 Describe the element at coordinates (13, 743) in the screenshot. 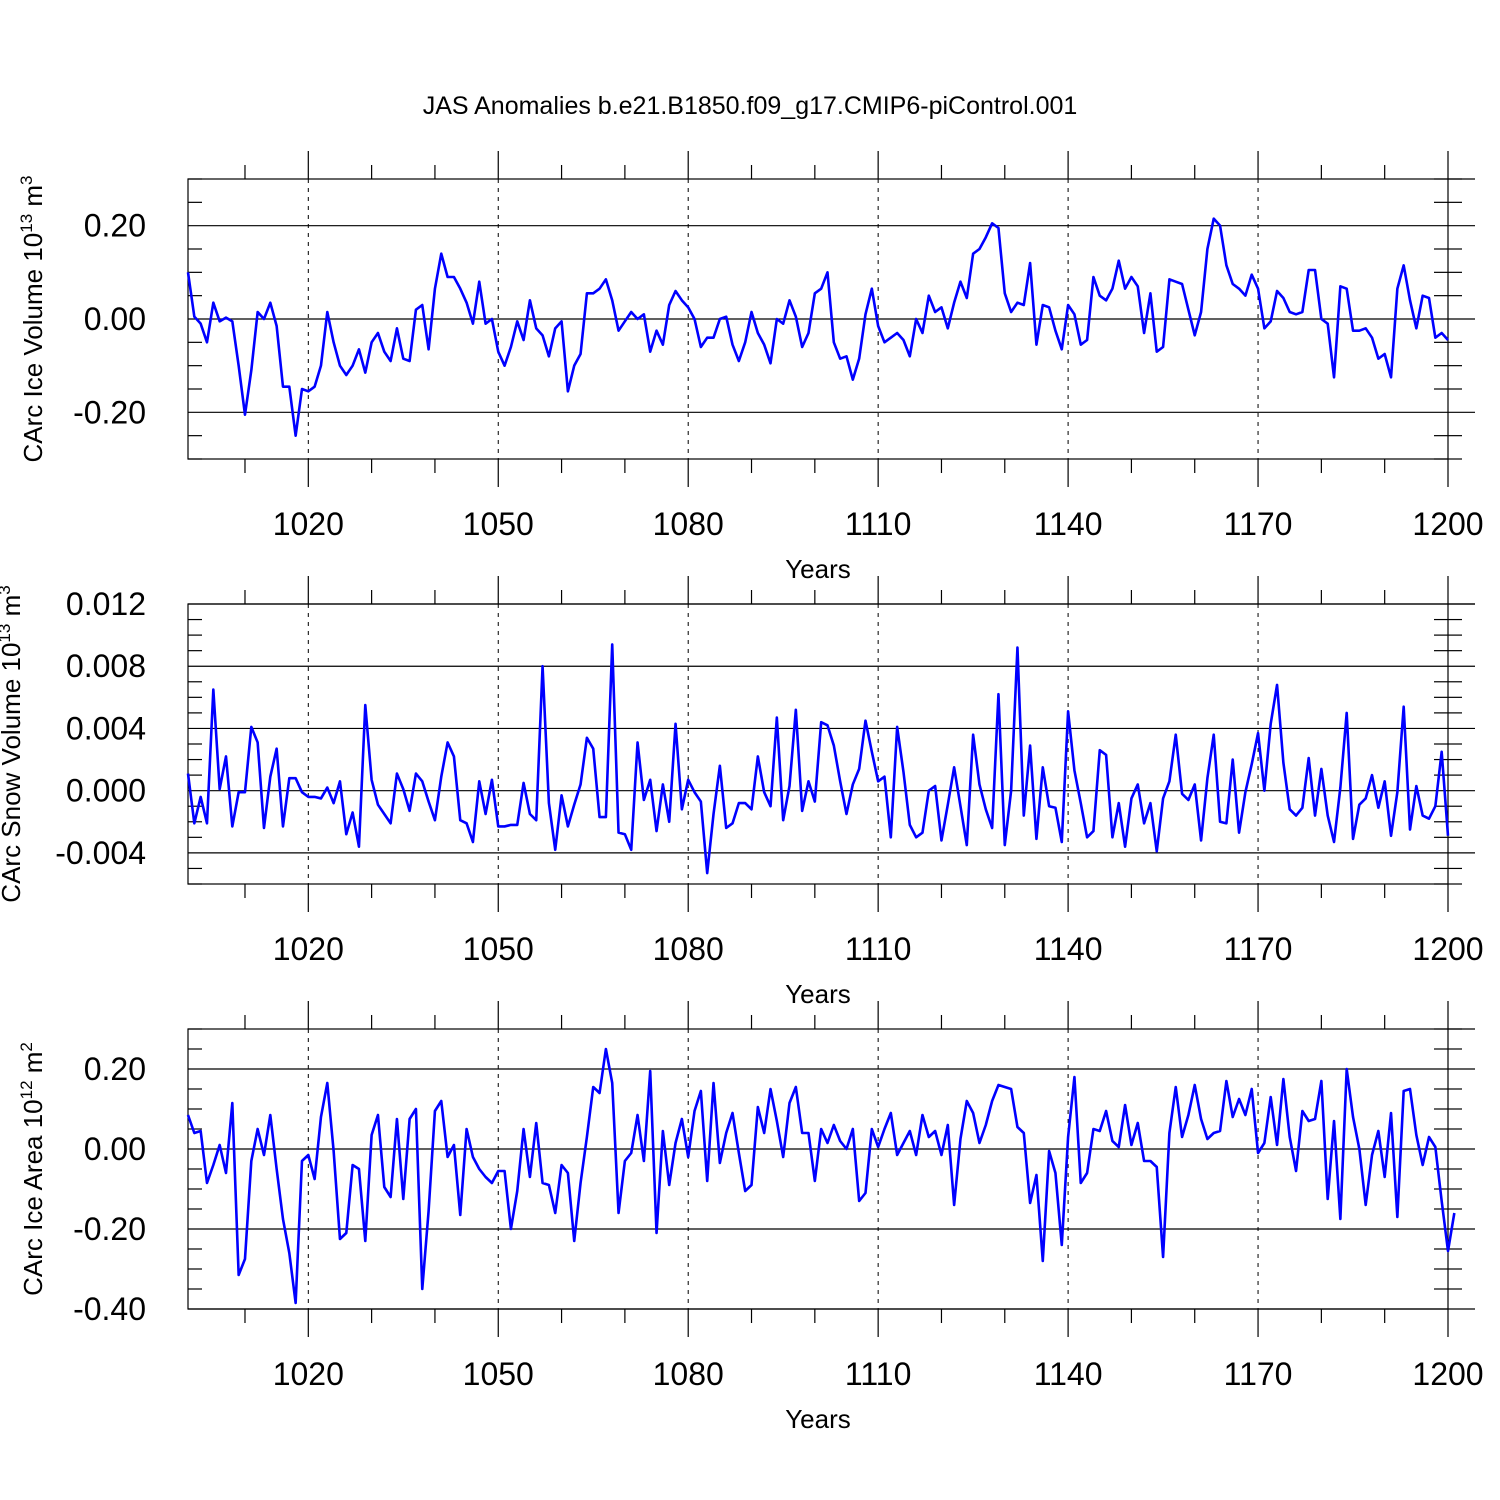

I see `y-axis-label: CArc Snow Volume 1013 m3` at that location.